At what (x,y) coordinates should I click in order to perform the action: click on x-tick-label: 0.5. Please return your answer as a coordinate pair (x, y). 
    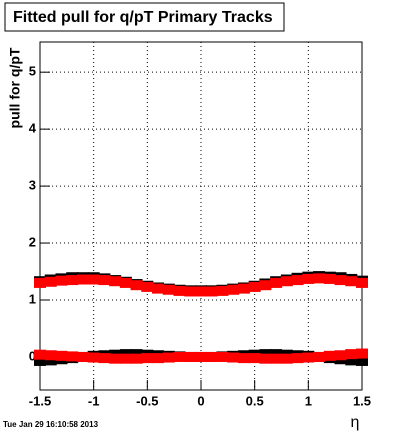
    Looking at the image, I should click on (255, 400).